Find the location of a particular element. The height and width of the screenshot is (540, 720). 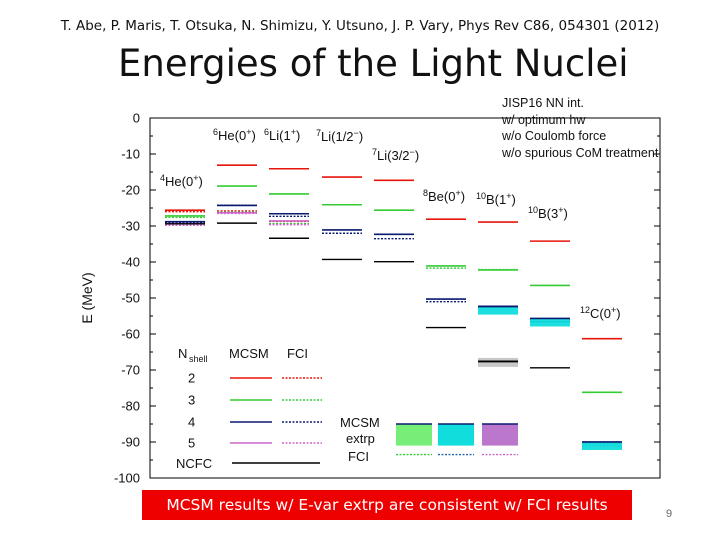

legend-ncfc-label: NCFC is located at coordinates (194, 463).